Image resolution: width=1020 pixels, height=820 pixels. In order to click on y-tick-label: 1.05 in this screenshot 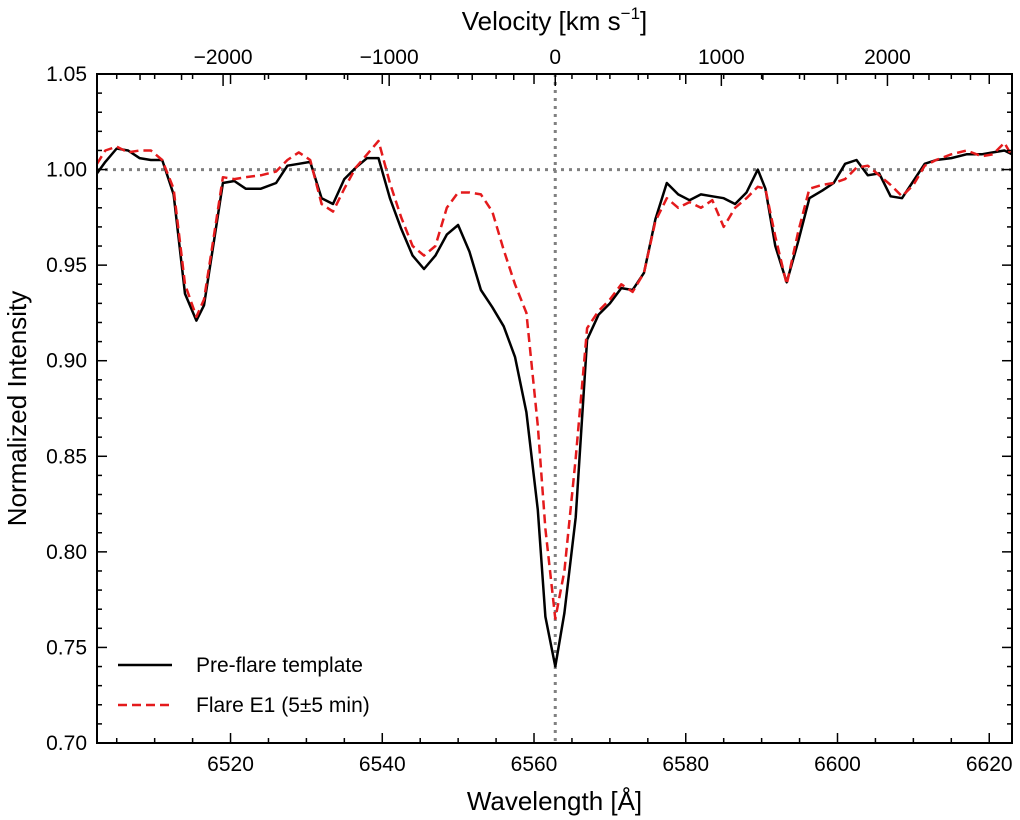, I will do `click(66, 74)`.